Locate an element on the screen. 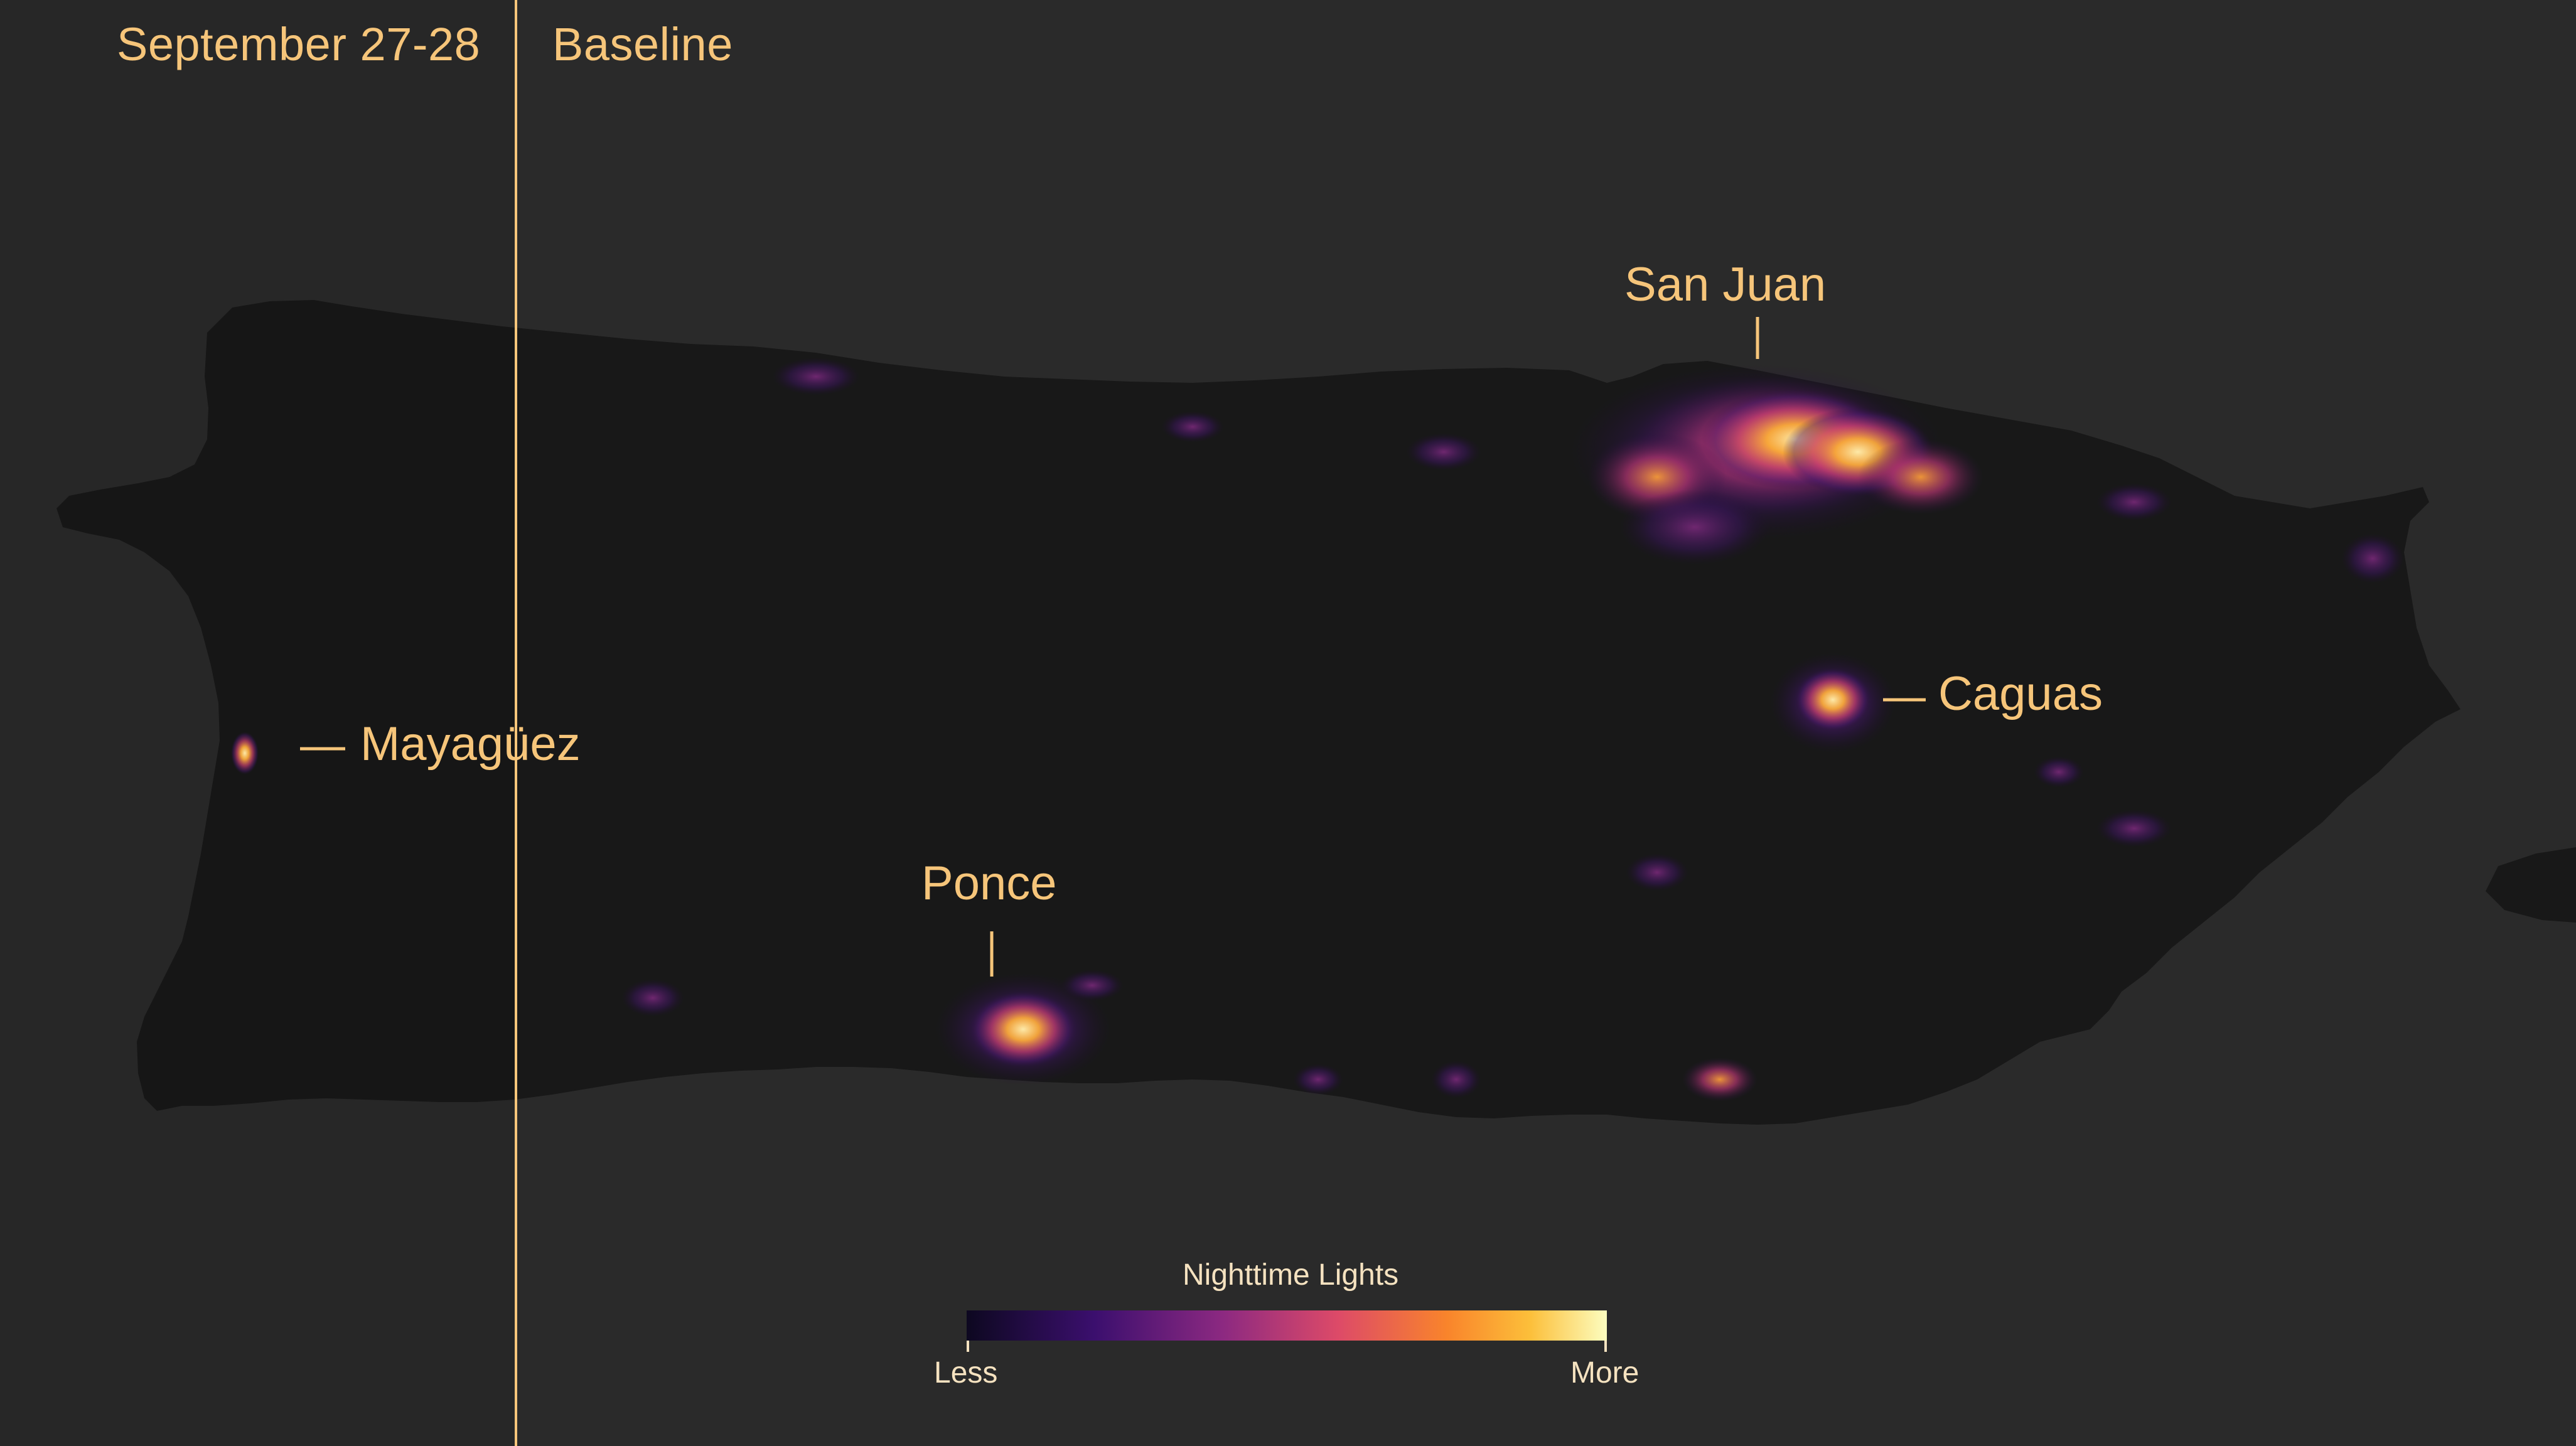  legend-low-label: Less is located at coordinates (966, 1373).